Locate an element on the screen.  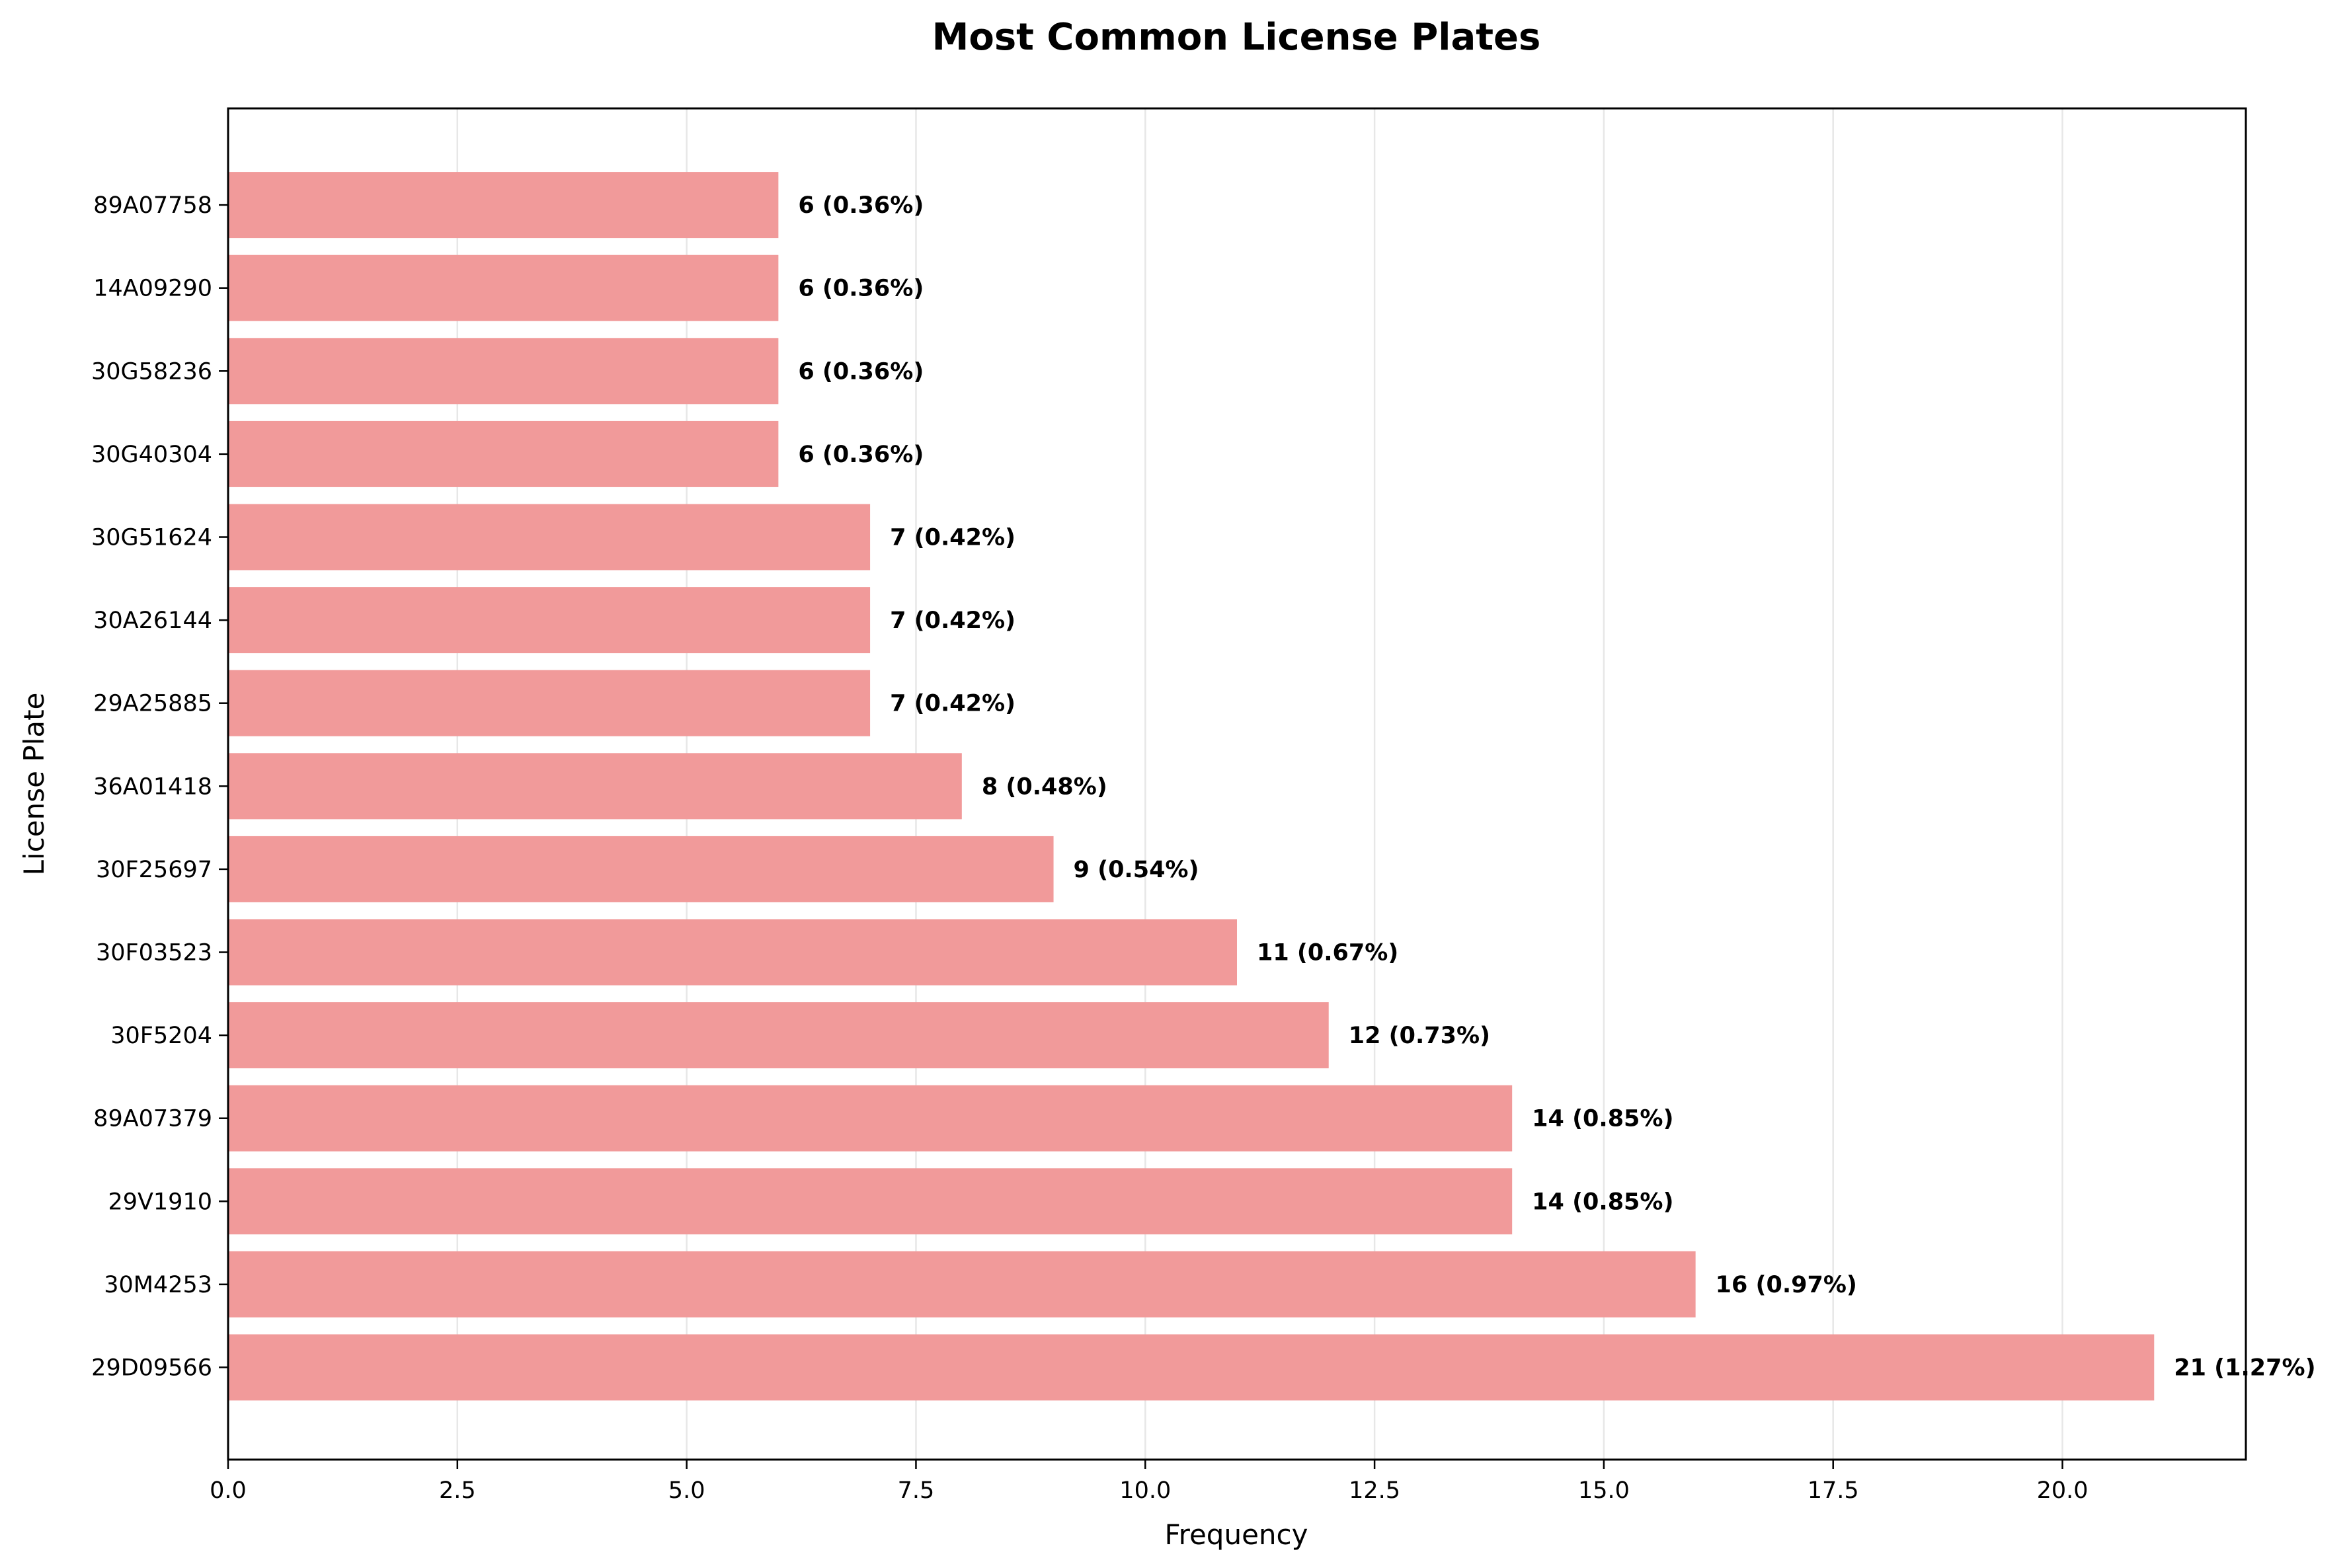
y-tick-label: 30A26144 is located at coordinates (152, 621).